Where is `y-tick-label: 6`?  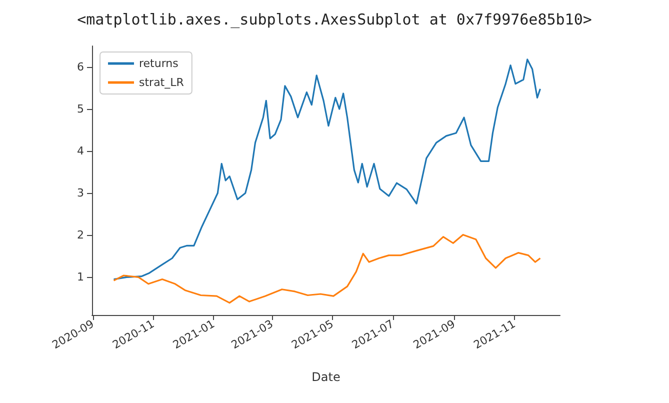 y-tick-label: 6 is located at coordinates (80, 67).